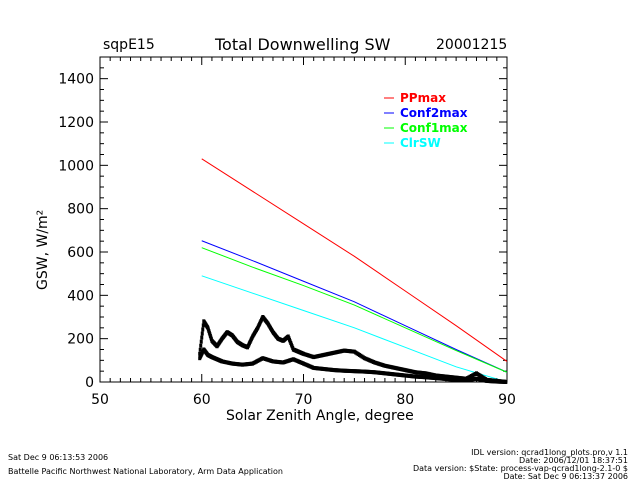 The width and height of the screenshot is (640, 482). I want to click on x-axis-label: Solar Zenith Angle, degree, so click(320, 416).